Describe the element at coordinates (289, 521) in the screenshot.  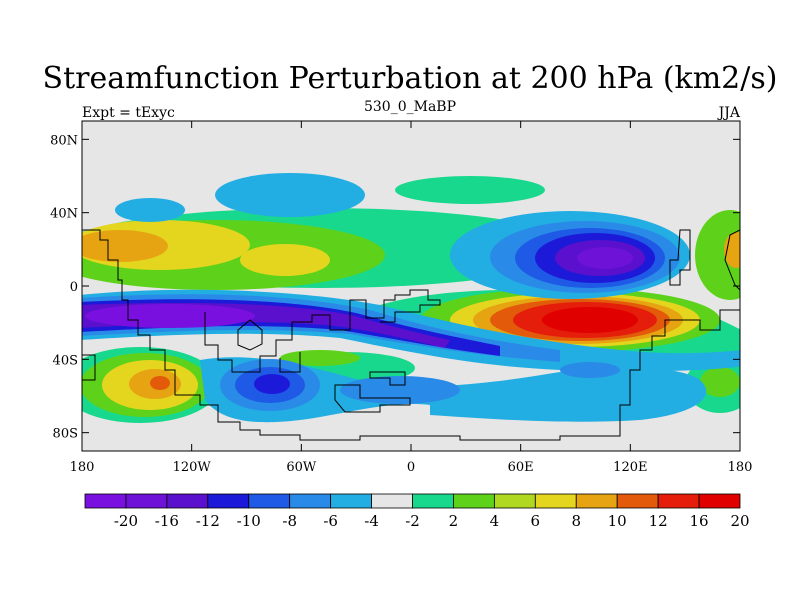
I see `colorbar-label: -8` at that location.